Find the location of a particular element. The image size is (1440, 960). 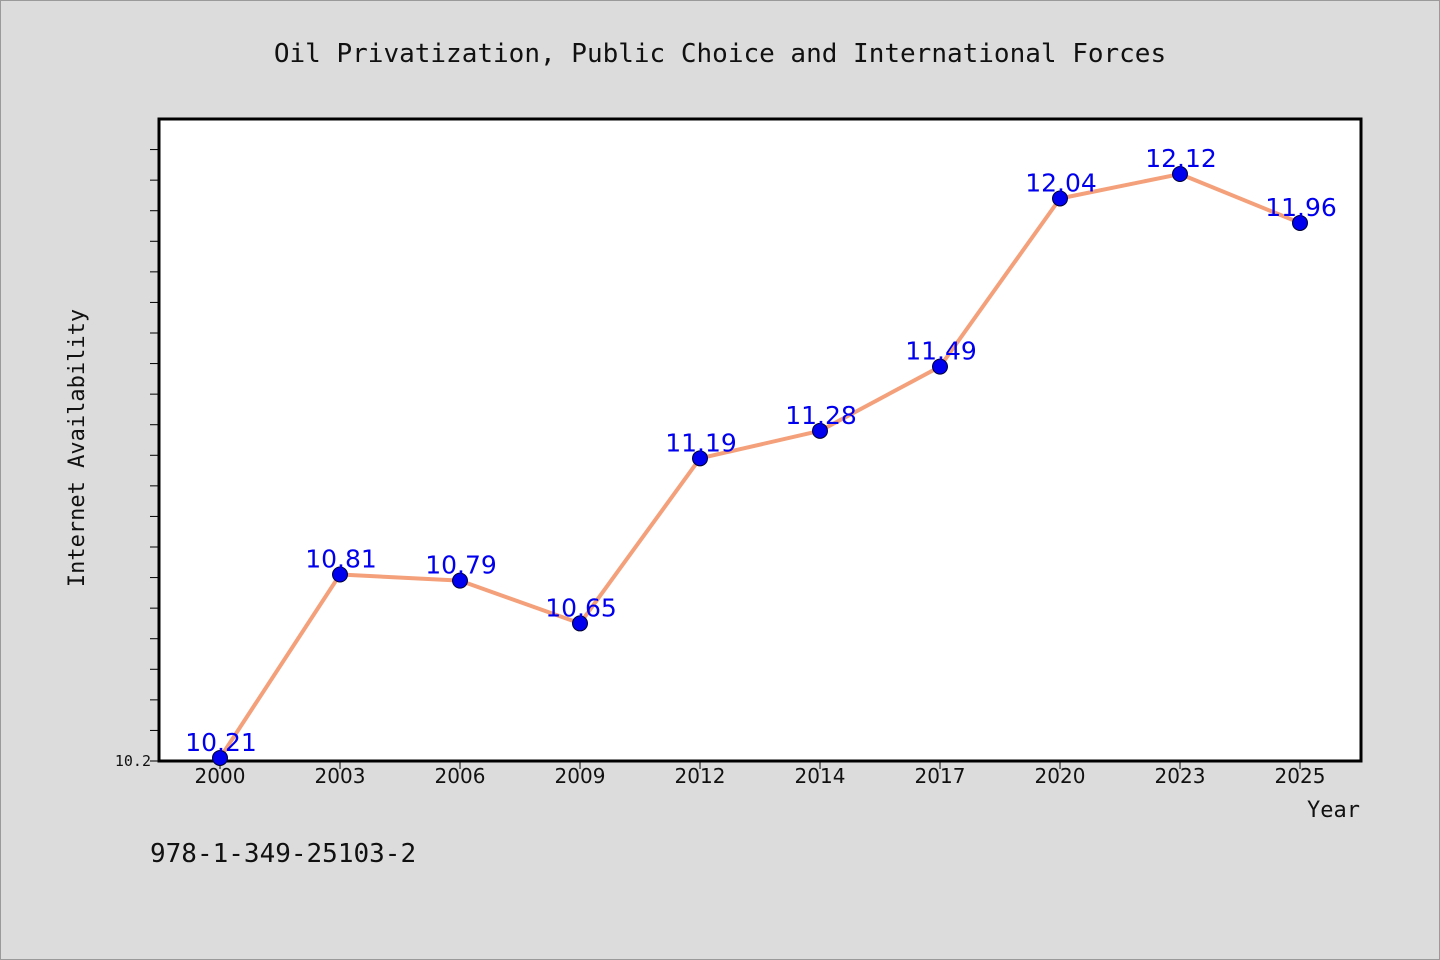

x-tick-label: 2014 is located at coordinates (820, 776).